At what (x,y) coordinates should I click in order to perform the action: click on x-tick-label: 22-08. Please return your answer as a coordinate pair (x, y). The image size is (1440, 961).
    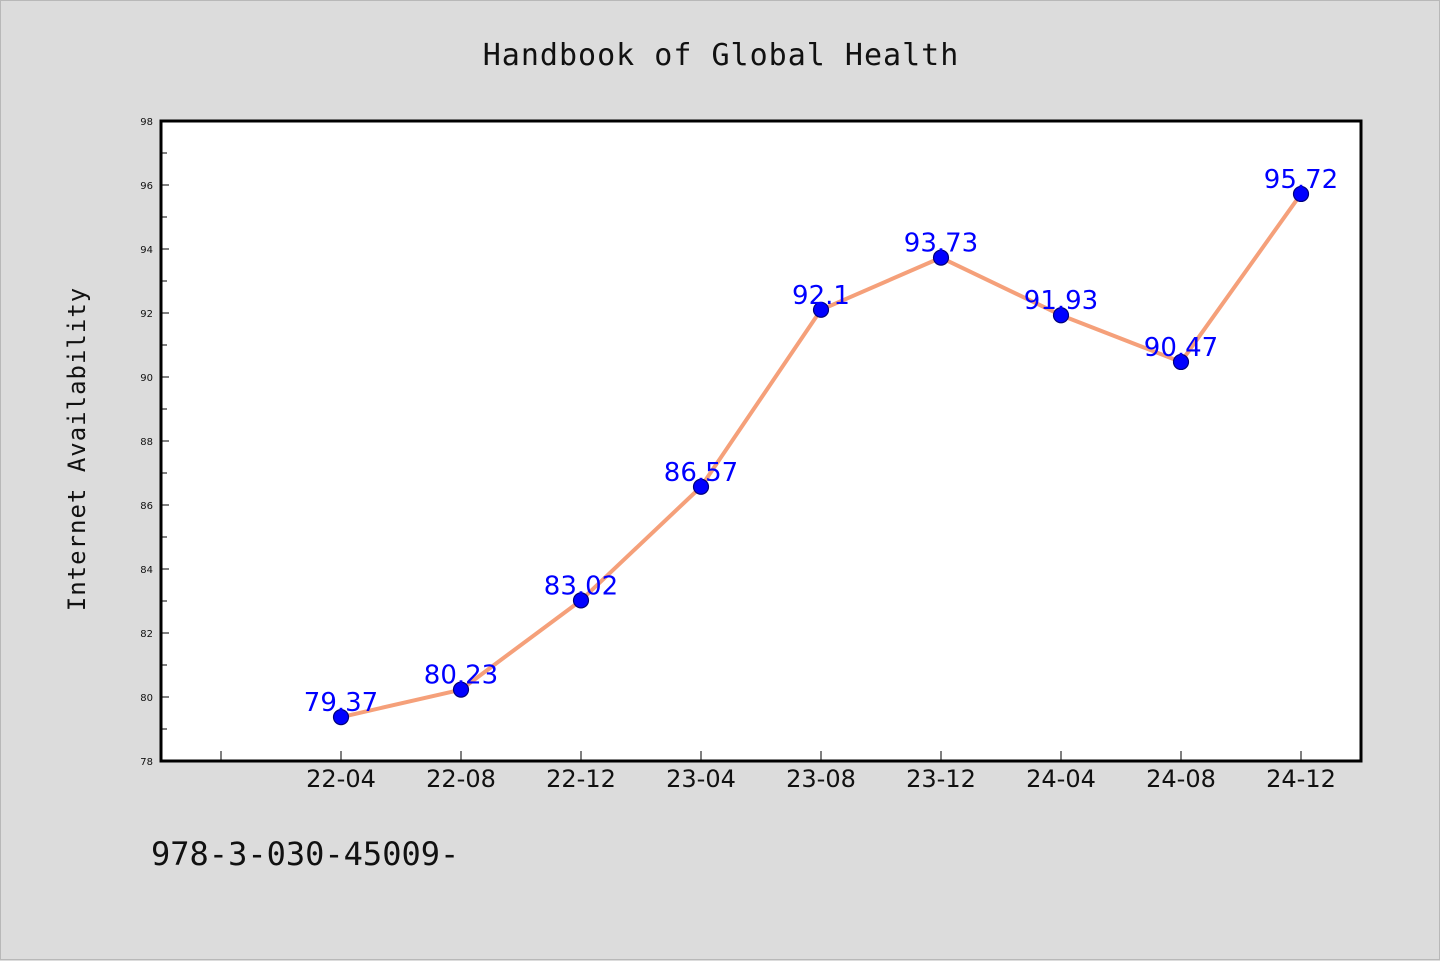
    Looking at the image, I should click on (461, 779).